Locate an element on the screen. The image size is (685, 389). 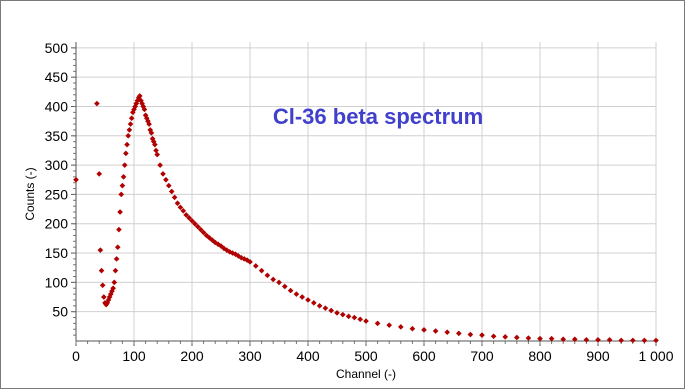
y-tick-label: 250 is located at coordinates (57, 194).